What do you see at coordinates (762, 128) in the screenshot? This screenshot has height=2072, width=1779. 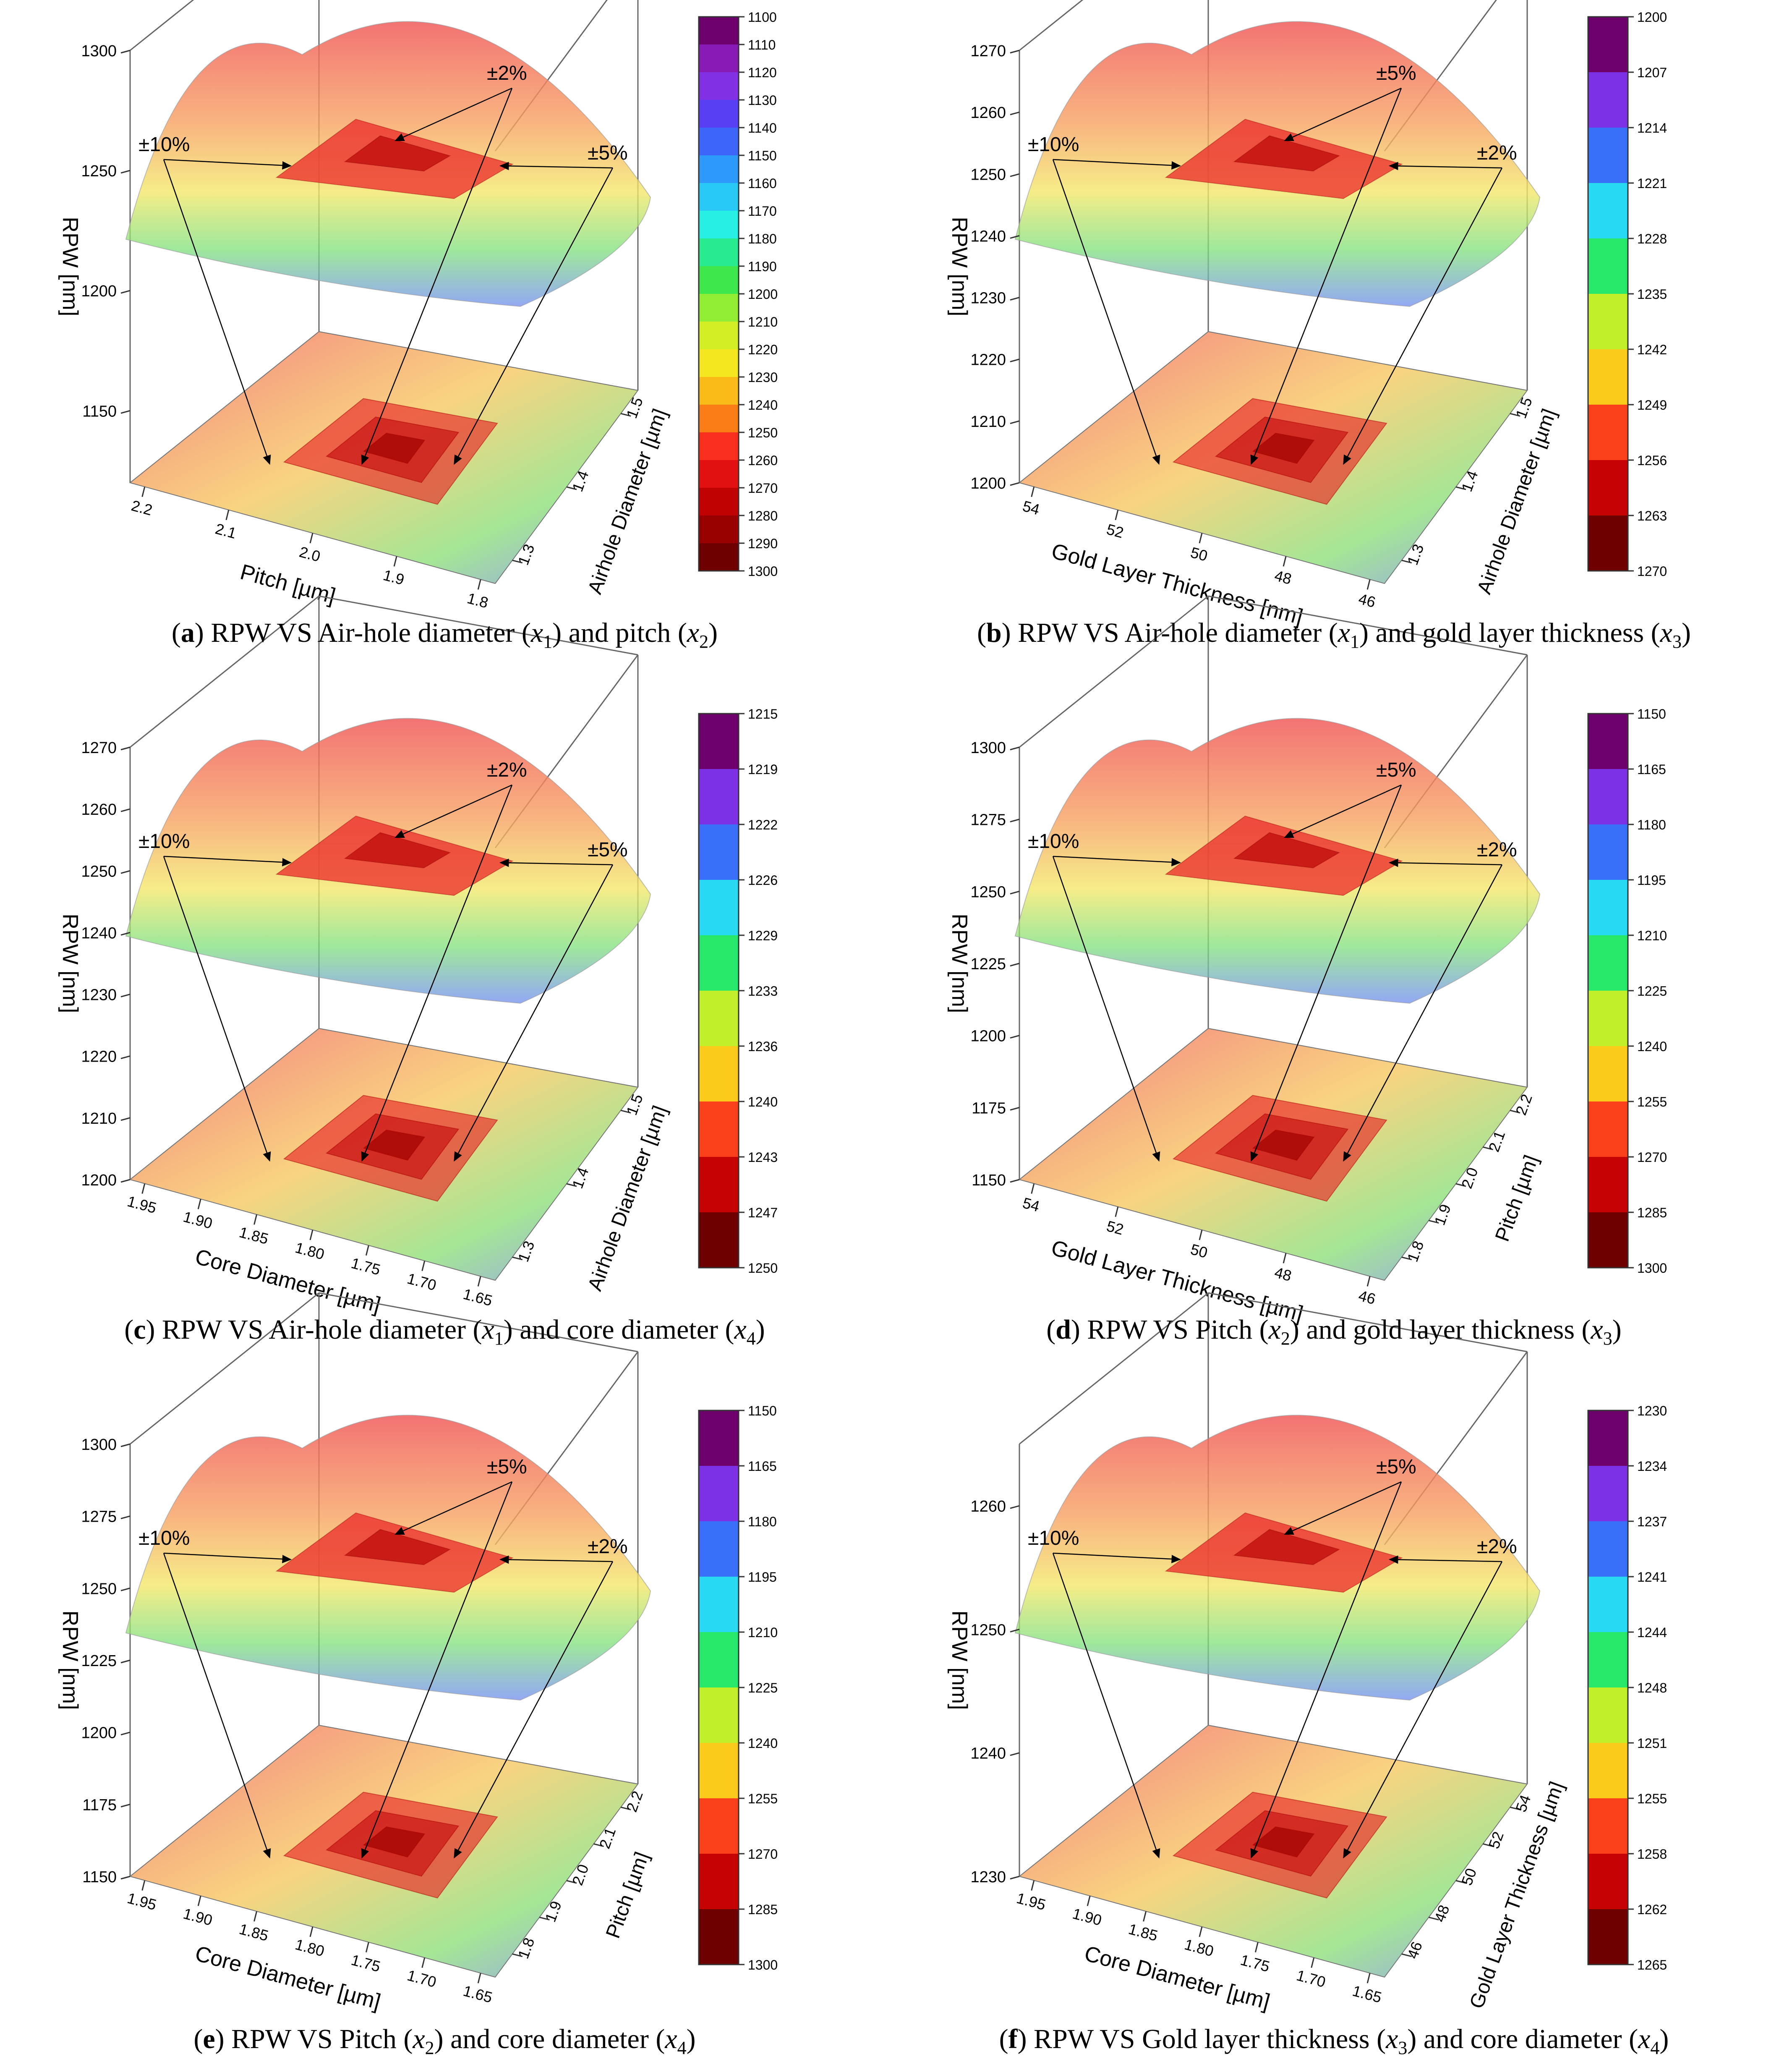 I see `colorbar-label: 1140` at bounding box center [762, 128].